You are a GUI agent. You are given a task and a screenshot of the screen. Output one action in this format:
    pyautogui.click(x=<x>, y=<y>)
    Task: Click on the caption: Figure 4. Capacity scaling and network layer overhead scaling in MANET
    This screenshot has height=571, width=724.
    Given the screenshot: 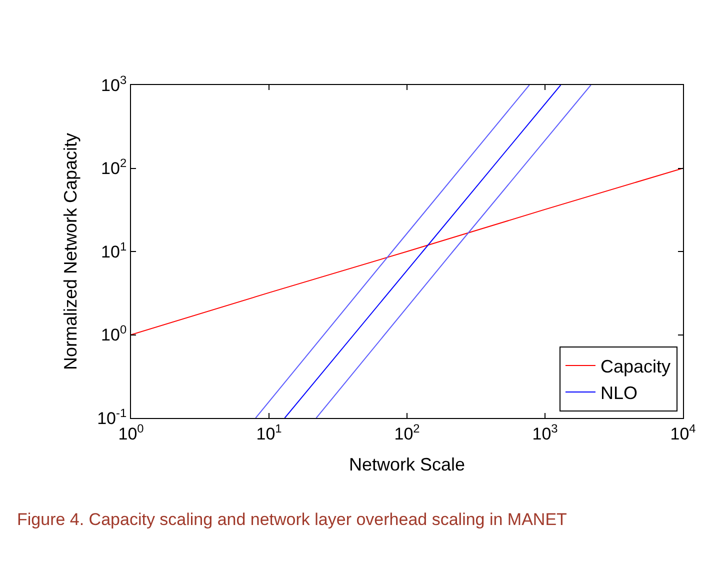 What is the action you would take?
    pyautogui.click(x=292, y=519)
    